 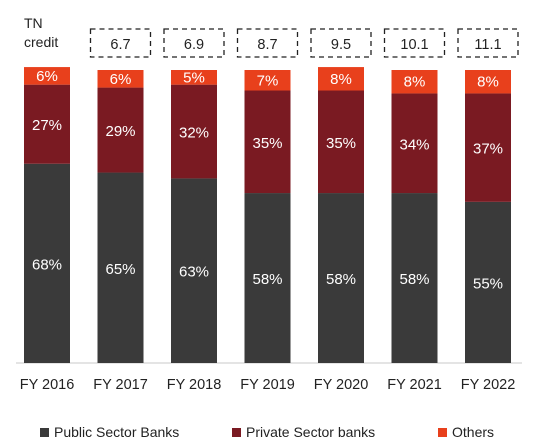 I want to click on credit-value-label: 6.9, so click(x=194, y=45).